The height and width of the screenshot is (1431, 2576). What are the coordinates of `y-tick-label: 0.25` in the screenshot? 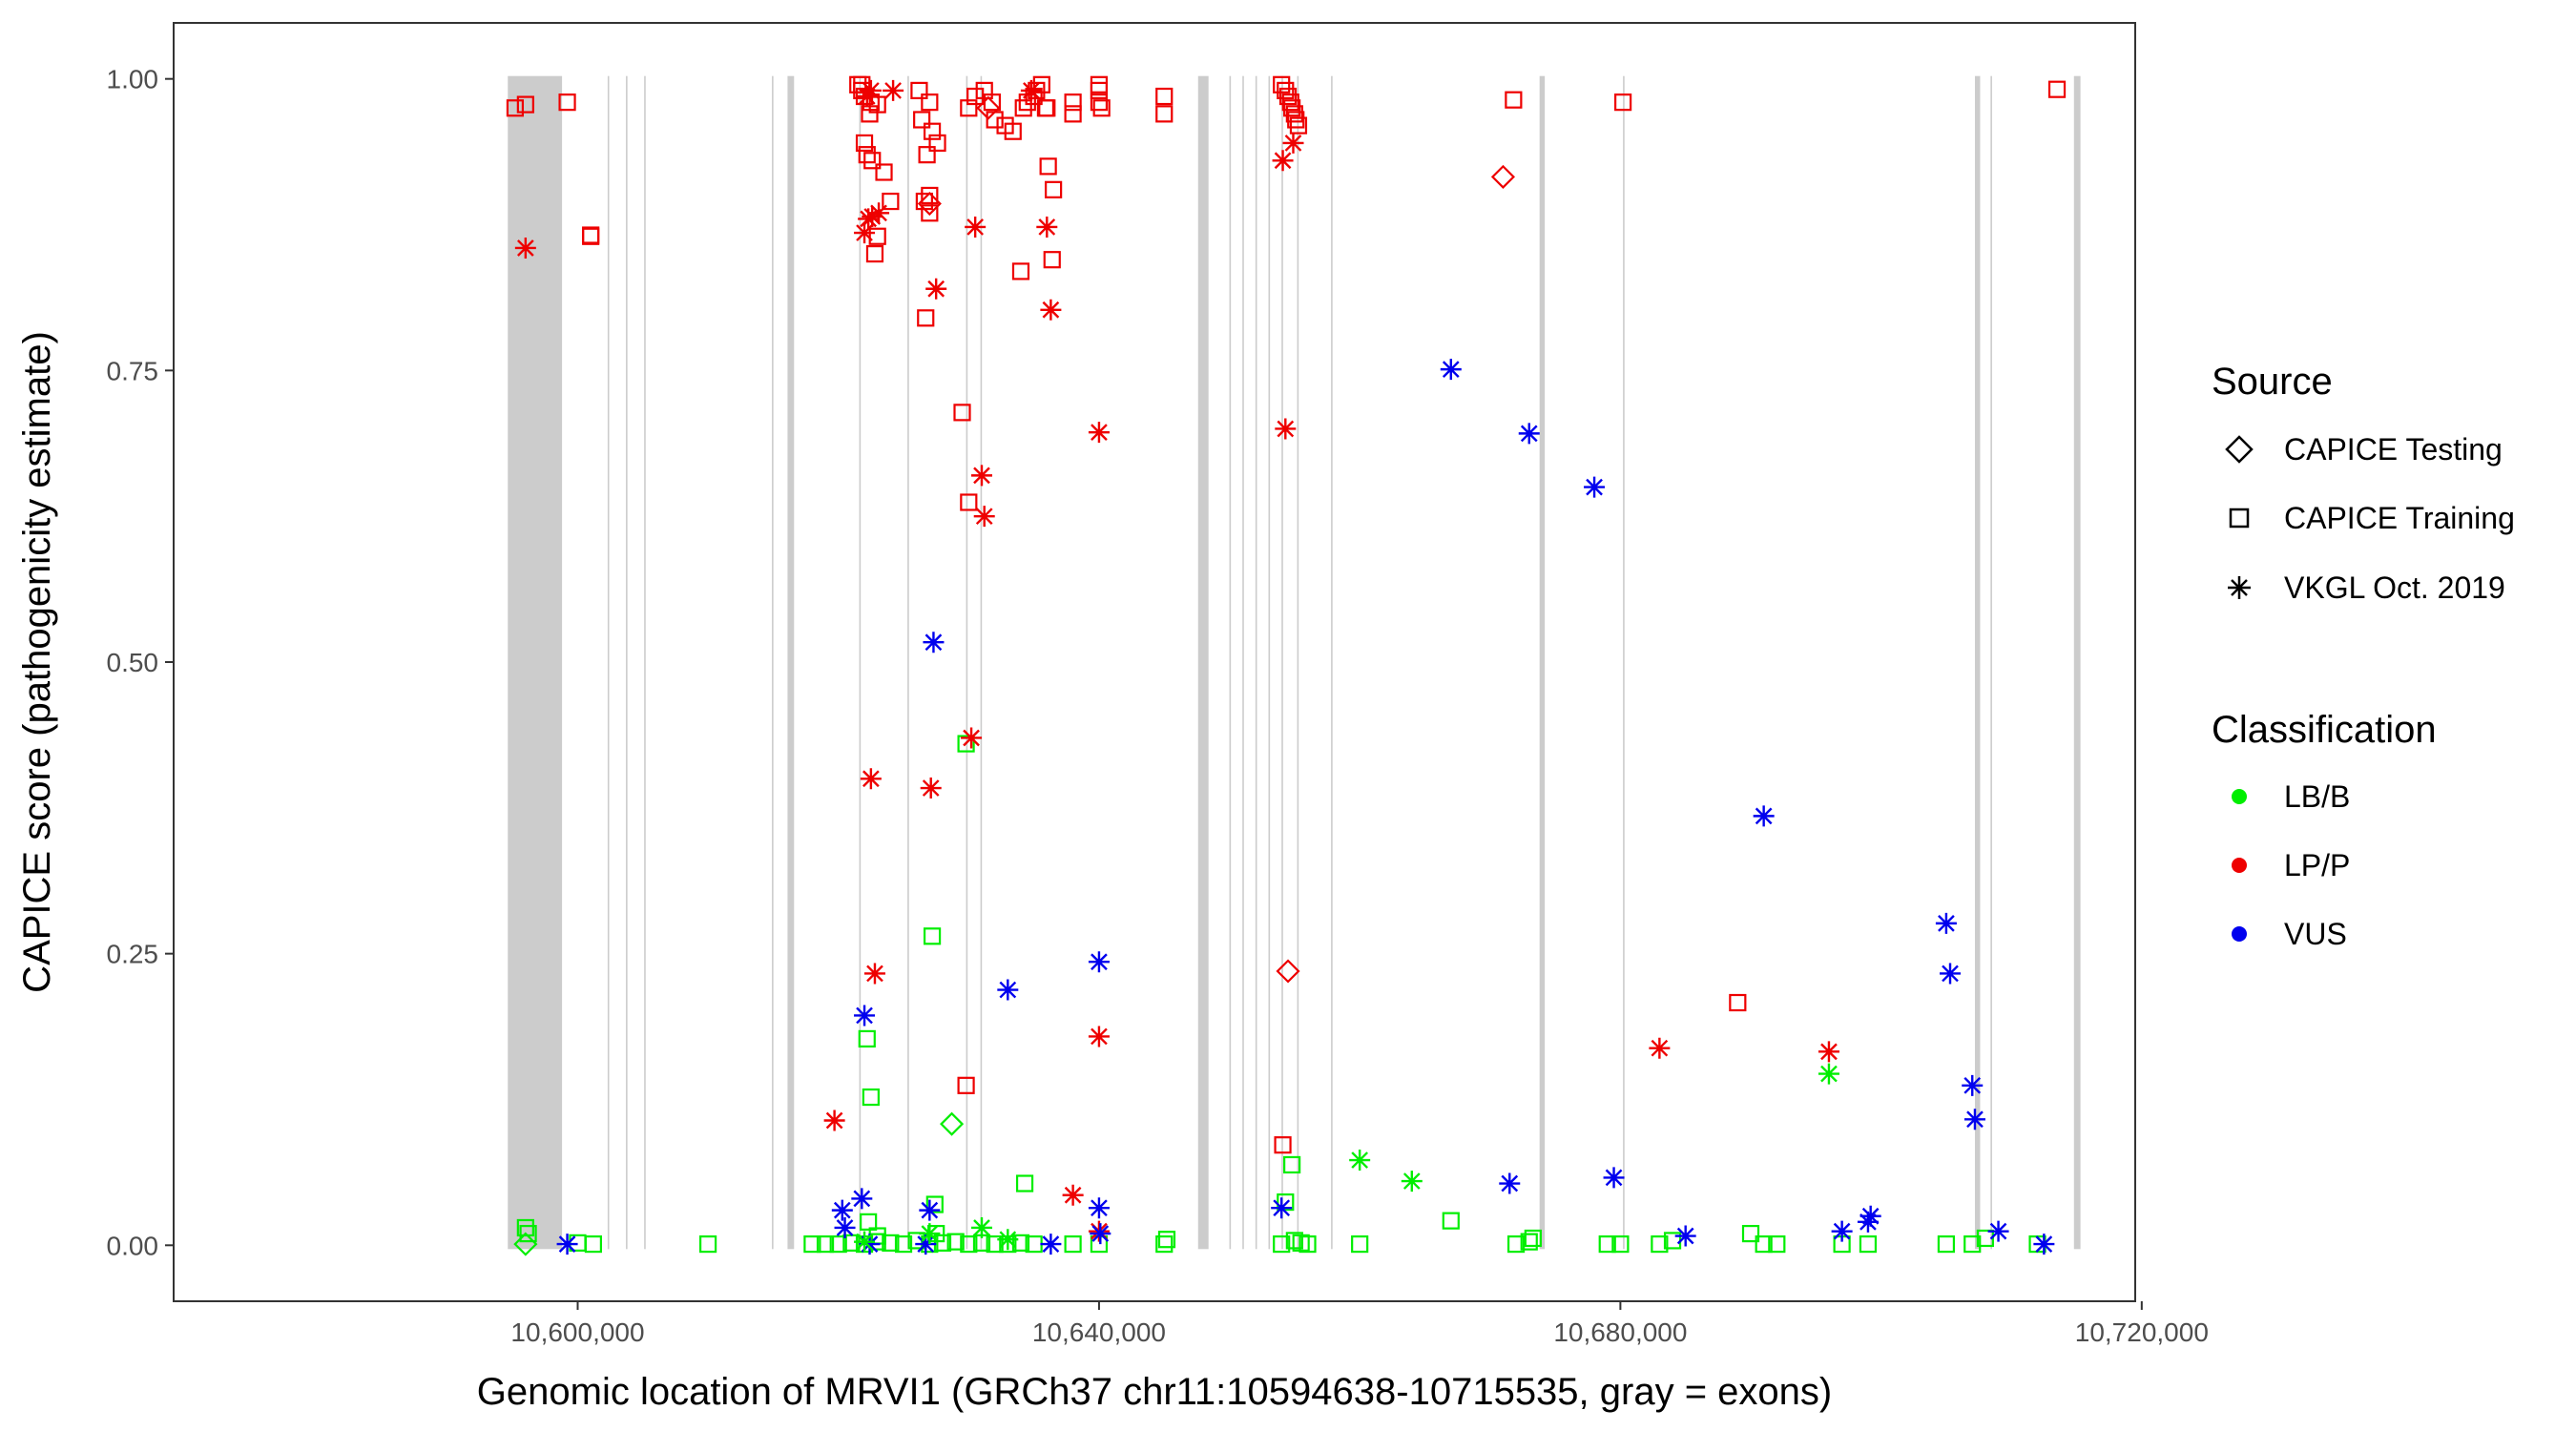 It's located at (133, 954).